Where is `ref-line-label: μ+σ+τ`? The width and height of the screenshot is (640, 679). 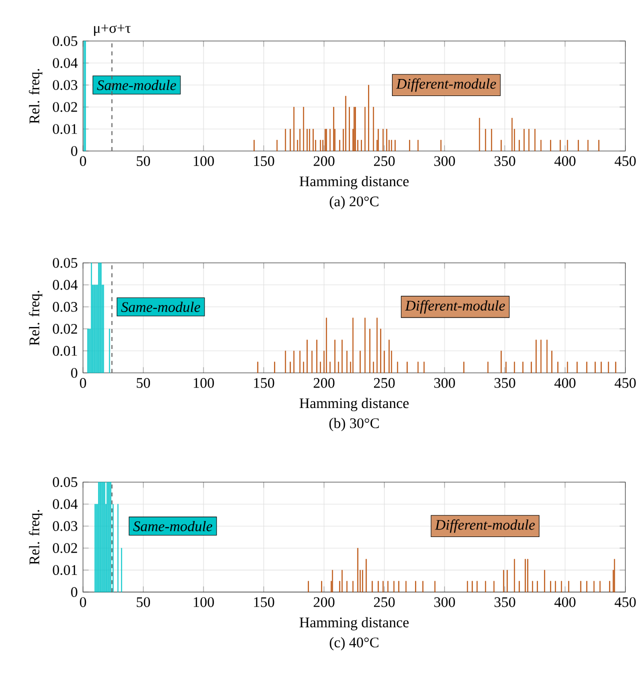 ref-line-label: μ+σ+τ is located at coordinates (112, 30).